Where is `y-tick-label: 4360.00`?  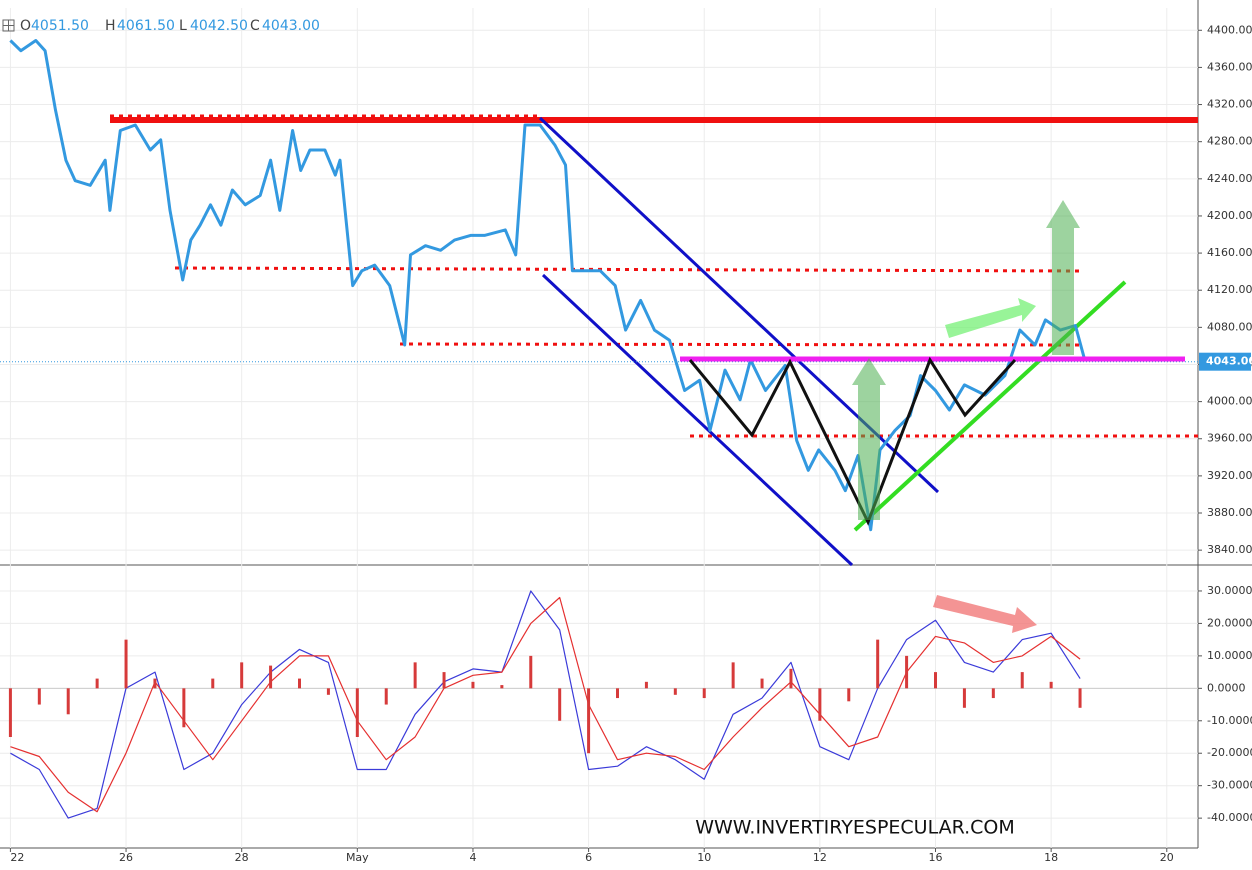
y-tick-label: 4360.00 is located at coordinates (1229, 66).